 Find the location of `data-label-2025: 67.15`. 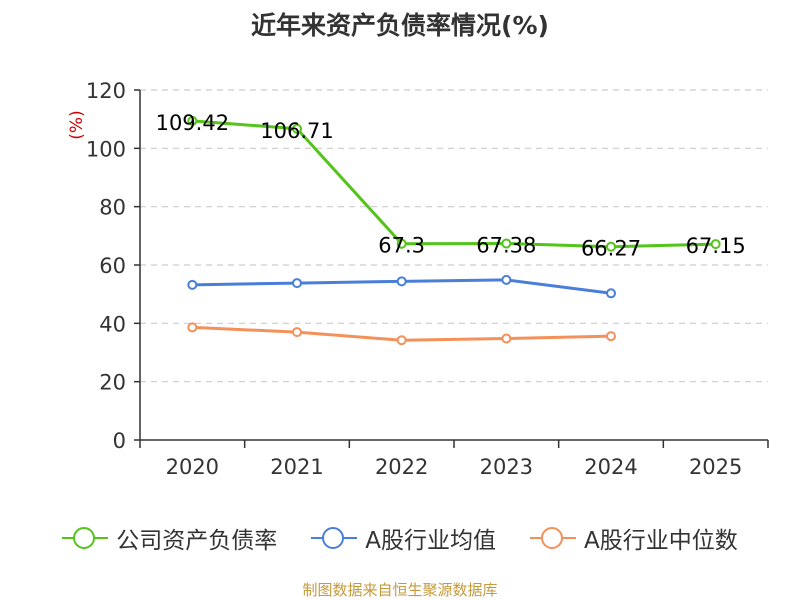

data-label-2025: 67.15 is located at coordinates (716, 246).